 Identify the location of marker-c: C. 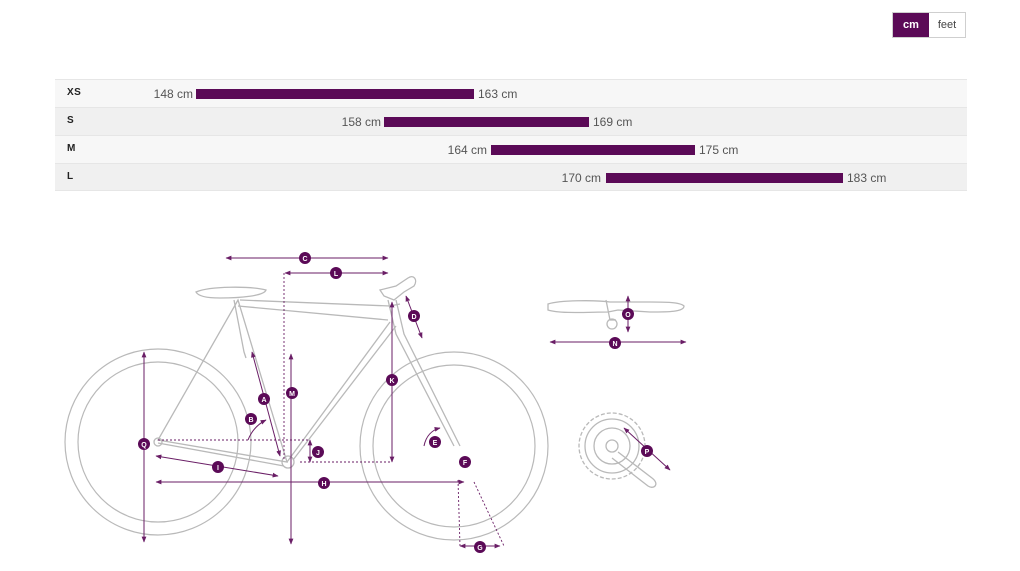
(305, 258).